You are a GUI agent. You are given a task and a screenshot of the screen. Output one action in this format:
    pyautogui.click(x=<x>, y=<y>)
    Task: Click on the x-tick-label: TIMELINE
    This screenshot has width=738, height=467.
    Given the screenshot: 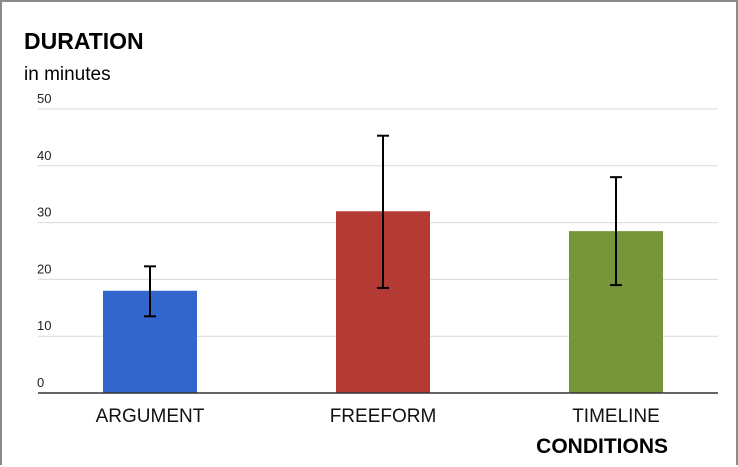 What is the action you would take?
    pyautogui.click(x=616, y=416)
    